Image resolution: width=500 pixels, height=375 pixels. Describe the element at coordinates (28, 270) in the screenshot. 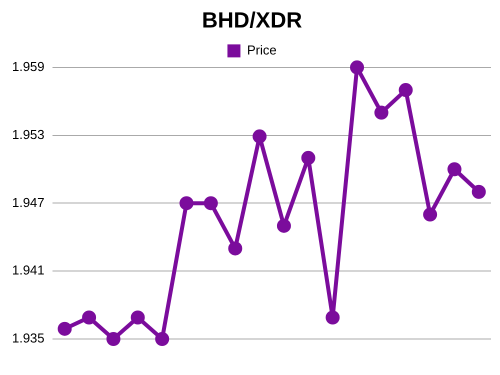

I see `y-tick-label: 1.941` at that location.